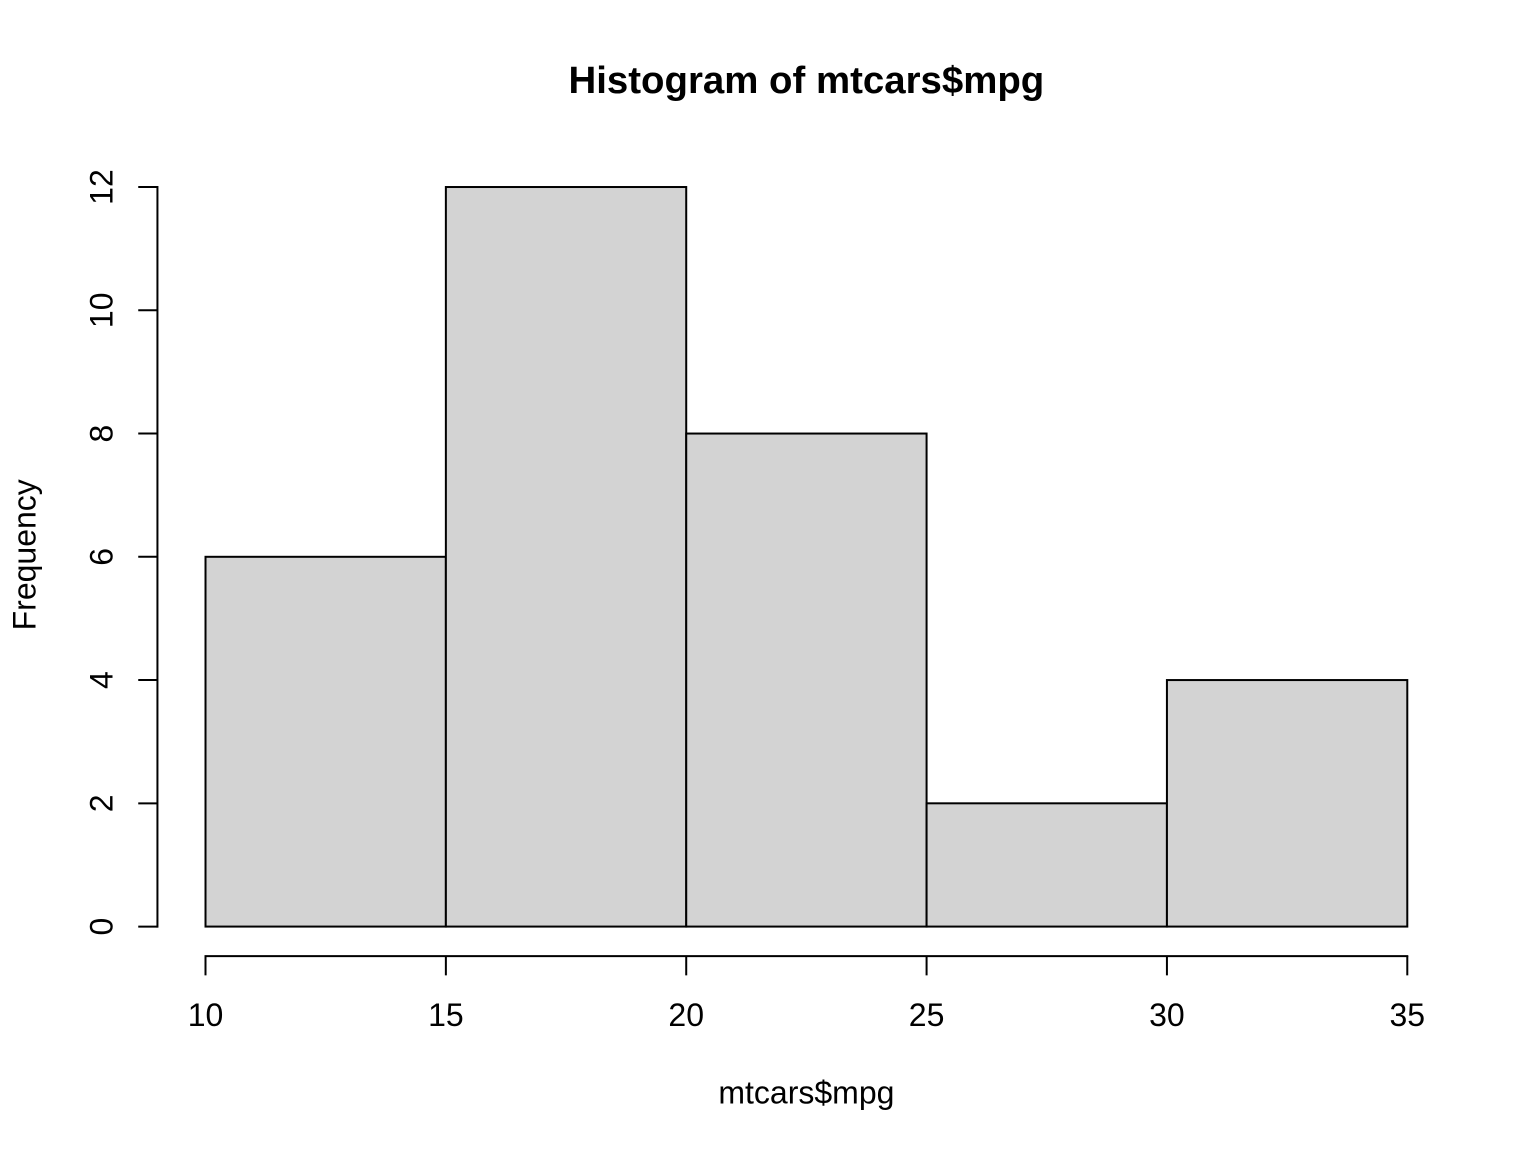 Image resolution: width=1536 pixels, height=1152 pixels. I want to click on svg-text: 25, so click(927, 1015).